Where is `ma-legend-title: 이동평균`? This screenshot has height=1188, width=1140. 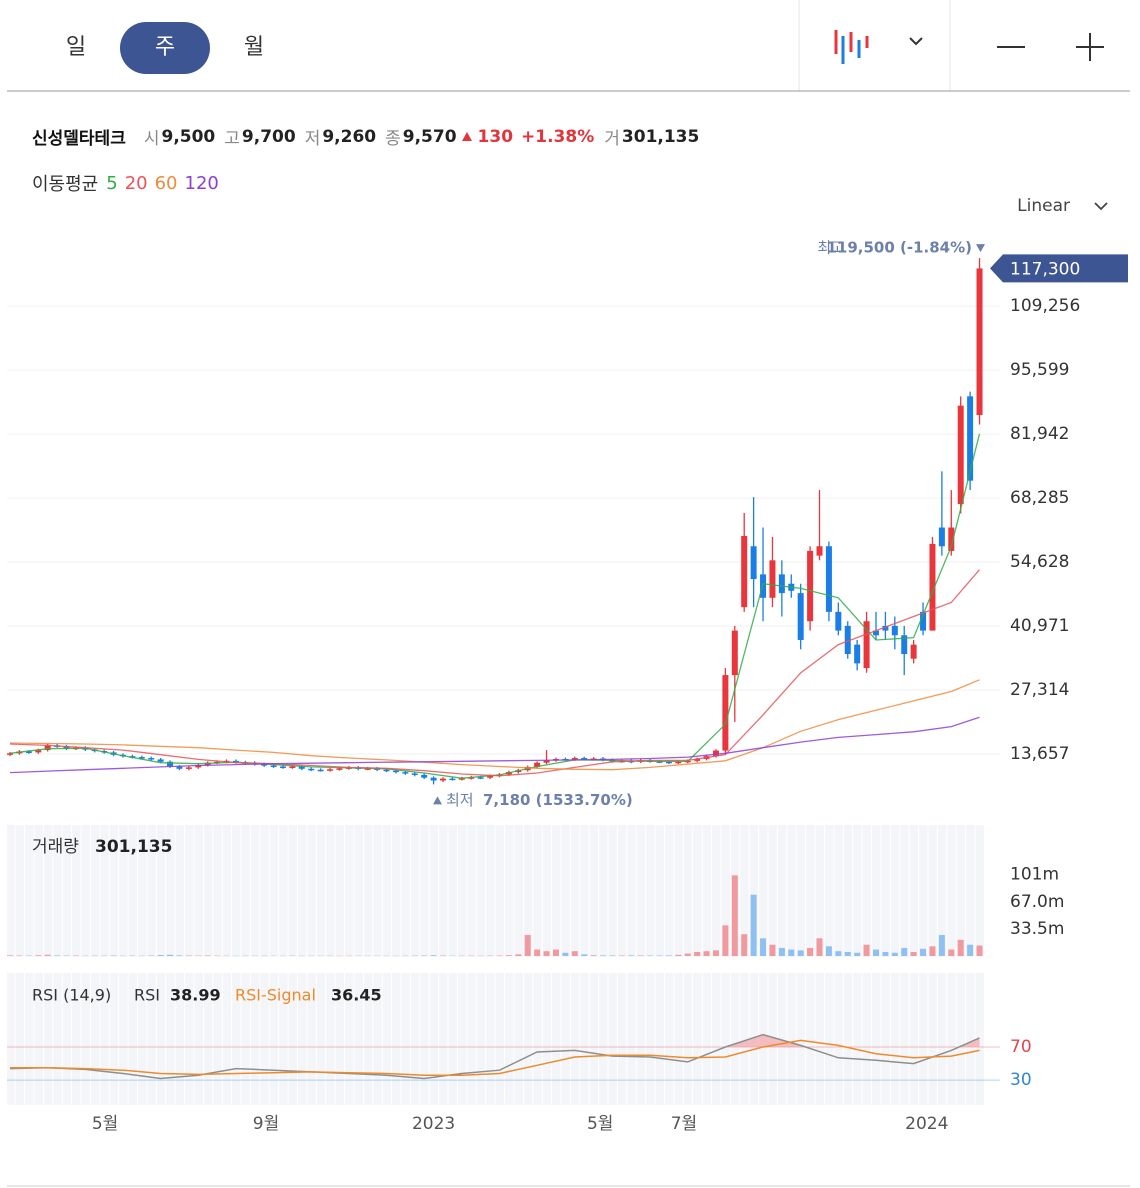 ma-legend-title: 이동평균 is located at coordinates (65, 184).